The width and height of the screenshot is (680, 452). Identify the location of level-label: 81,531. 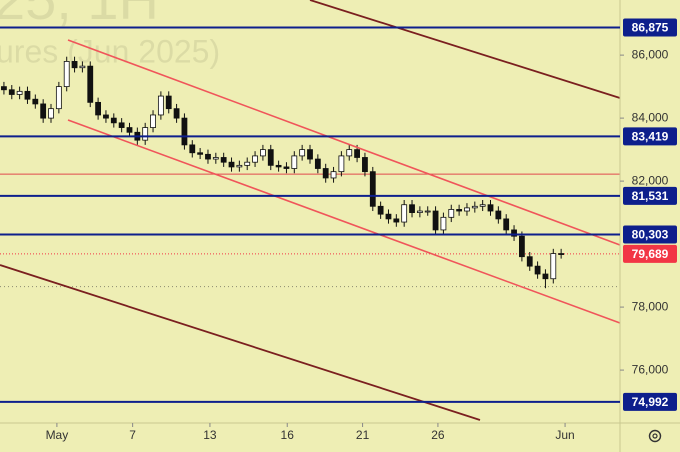
(650, 196).